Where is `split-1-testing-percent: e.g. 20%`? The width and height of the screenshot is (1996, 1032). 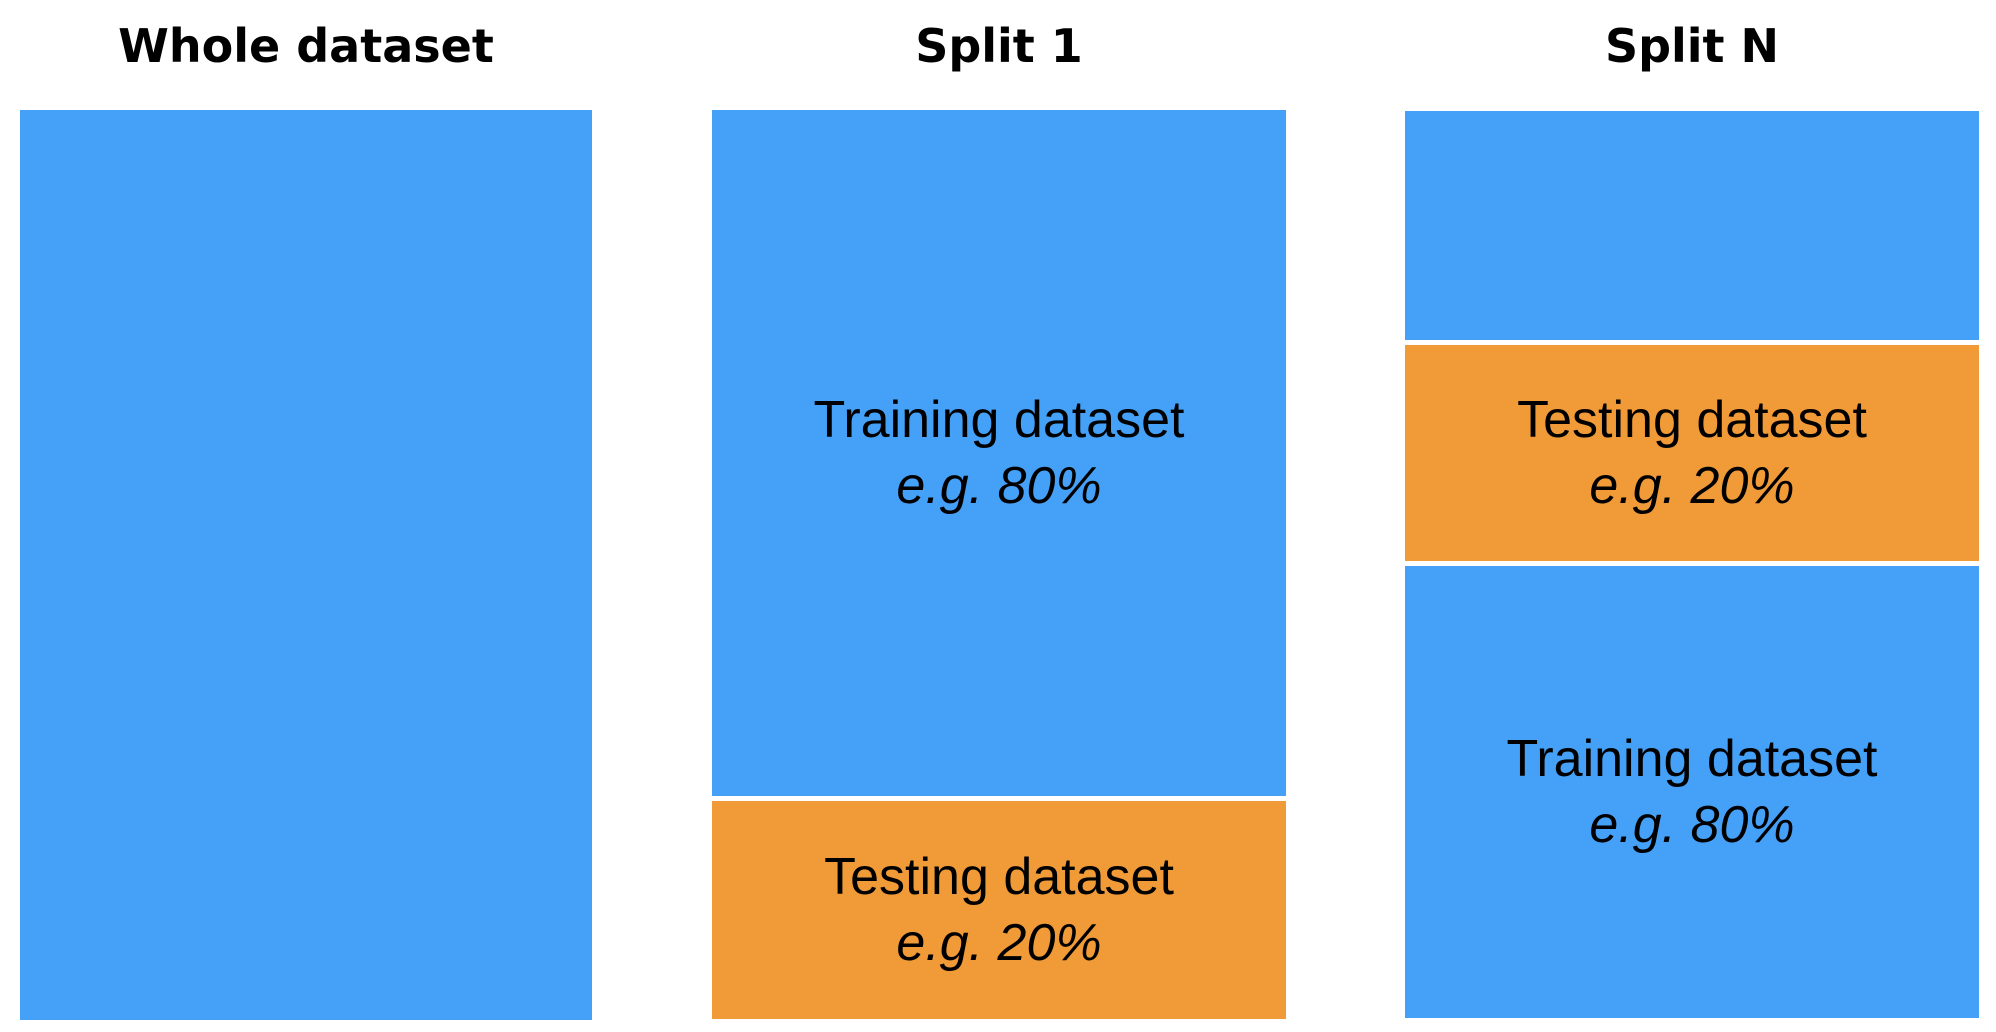
split-1-testing-percent: e.g. 20% is located at coordinates (999, 943).